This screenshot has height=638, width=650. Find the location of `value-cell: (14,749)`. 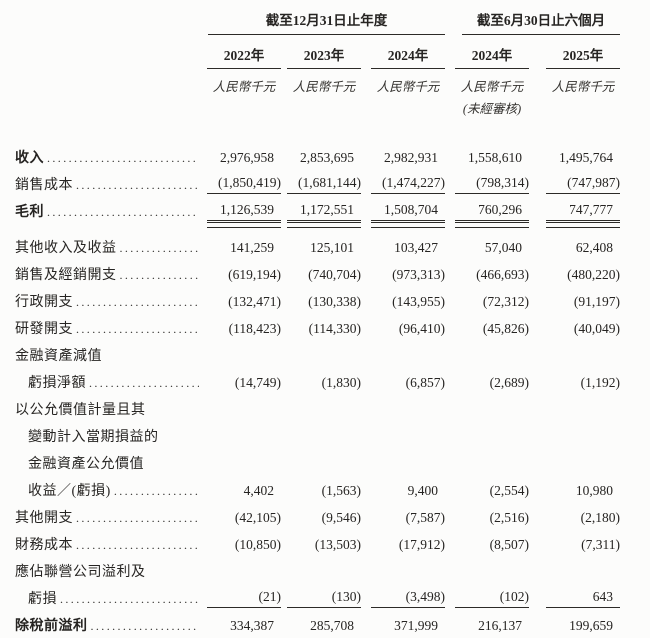

value-cell: (14,749) is located at coordinates (240, 384).